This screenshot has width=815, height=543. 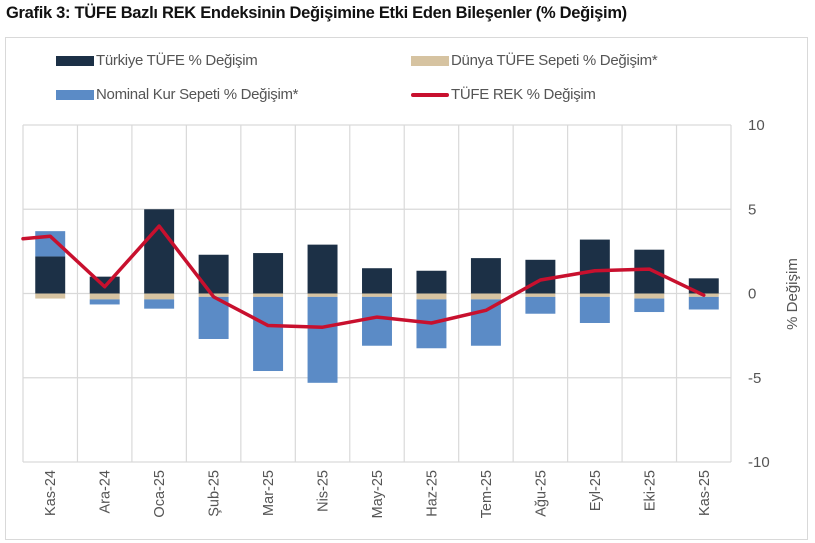 What do you see at coordinates (324, 491) in the screenshot?
I see `x-tick-label: Nis-25` at bounding box center [324, 491].